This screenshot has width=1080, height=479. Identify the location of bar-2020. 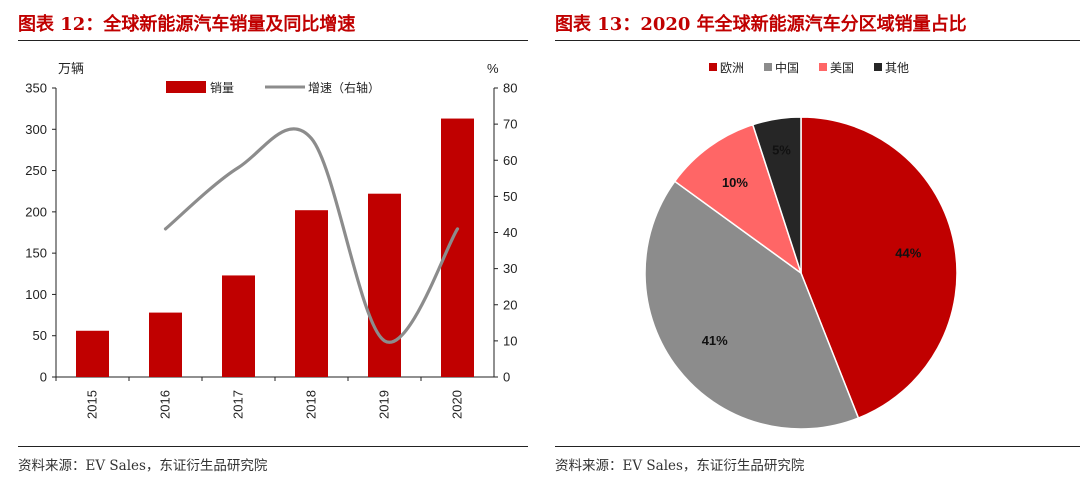
(457, 248).